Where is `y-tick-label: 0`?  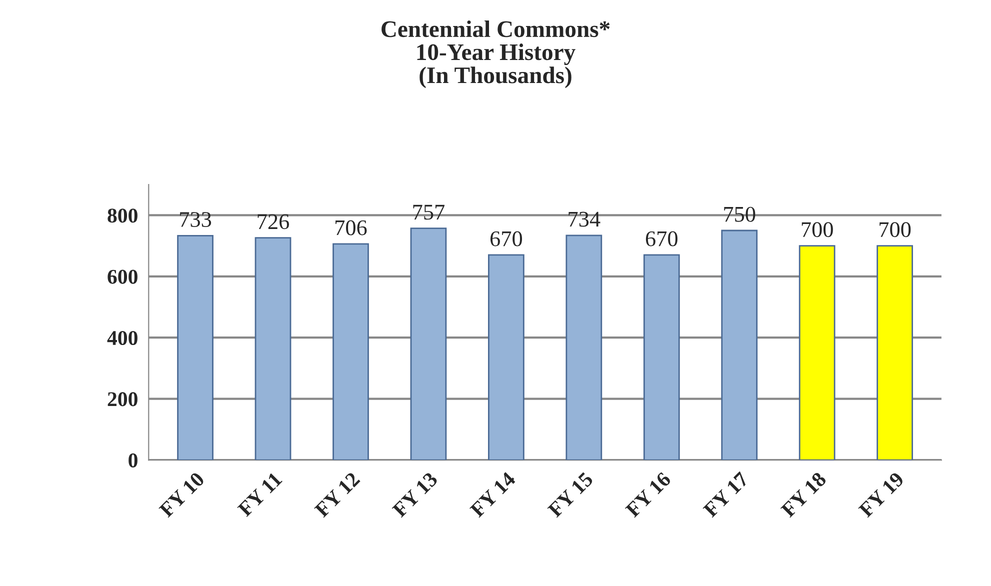
y-tick-label: 0 is located at coordinates (133, 460).